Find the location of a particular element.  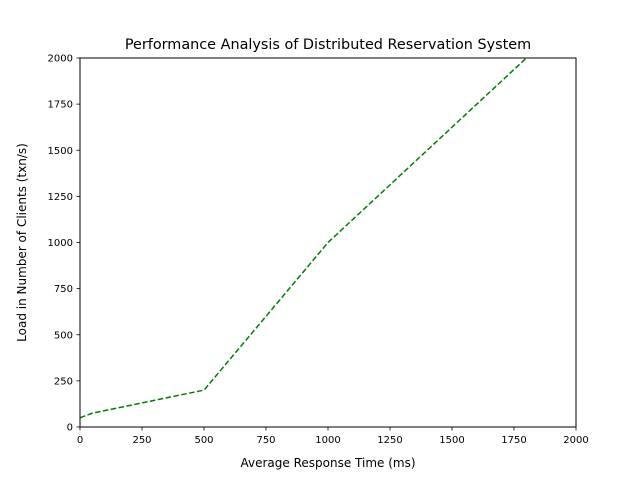

x-tick-label: 1250 is located at coordinates (389, 440).